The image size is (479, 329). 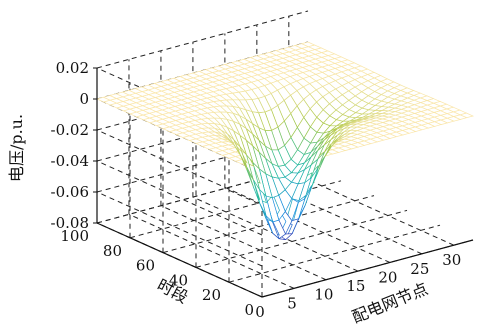 I want to click on x-tick-label: 0, so click(x=260, y=312).